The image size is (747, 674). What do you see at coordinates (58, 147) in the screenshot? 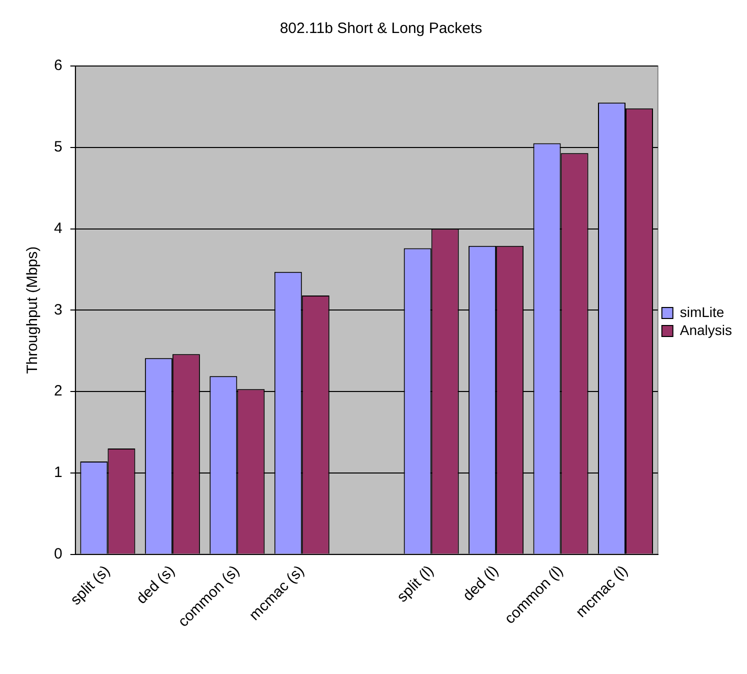
I see `y-tick-label: 5` at bounding box center [58, 147].